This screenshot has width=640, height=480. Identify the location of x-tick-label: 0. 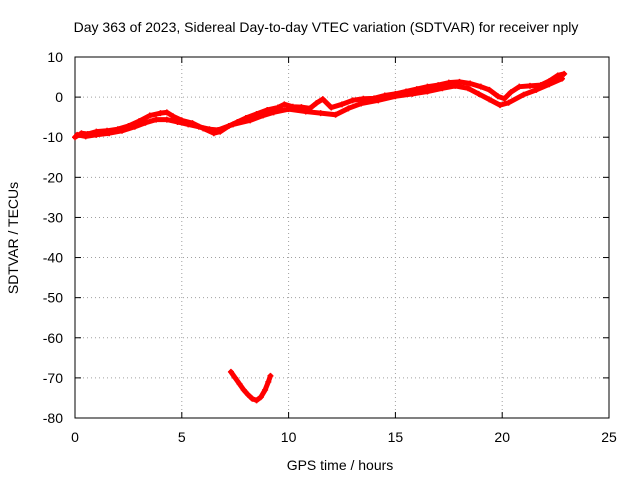
(75, 437).